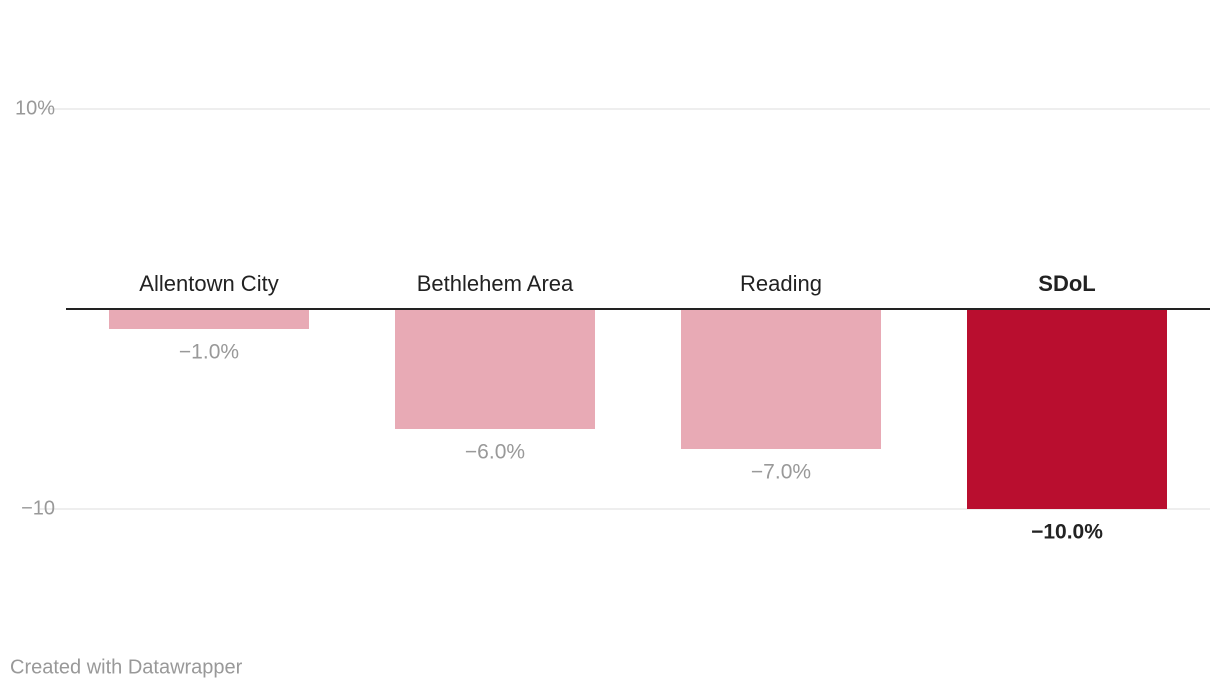  Describe the element at coordinates (1066, 283) in the screenshot. I see `category-label: SDoL` at that location.